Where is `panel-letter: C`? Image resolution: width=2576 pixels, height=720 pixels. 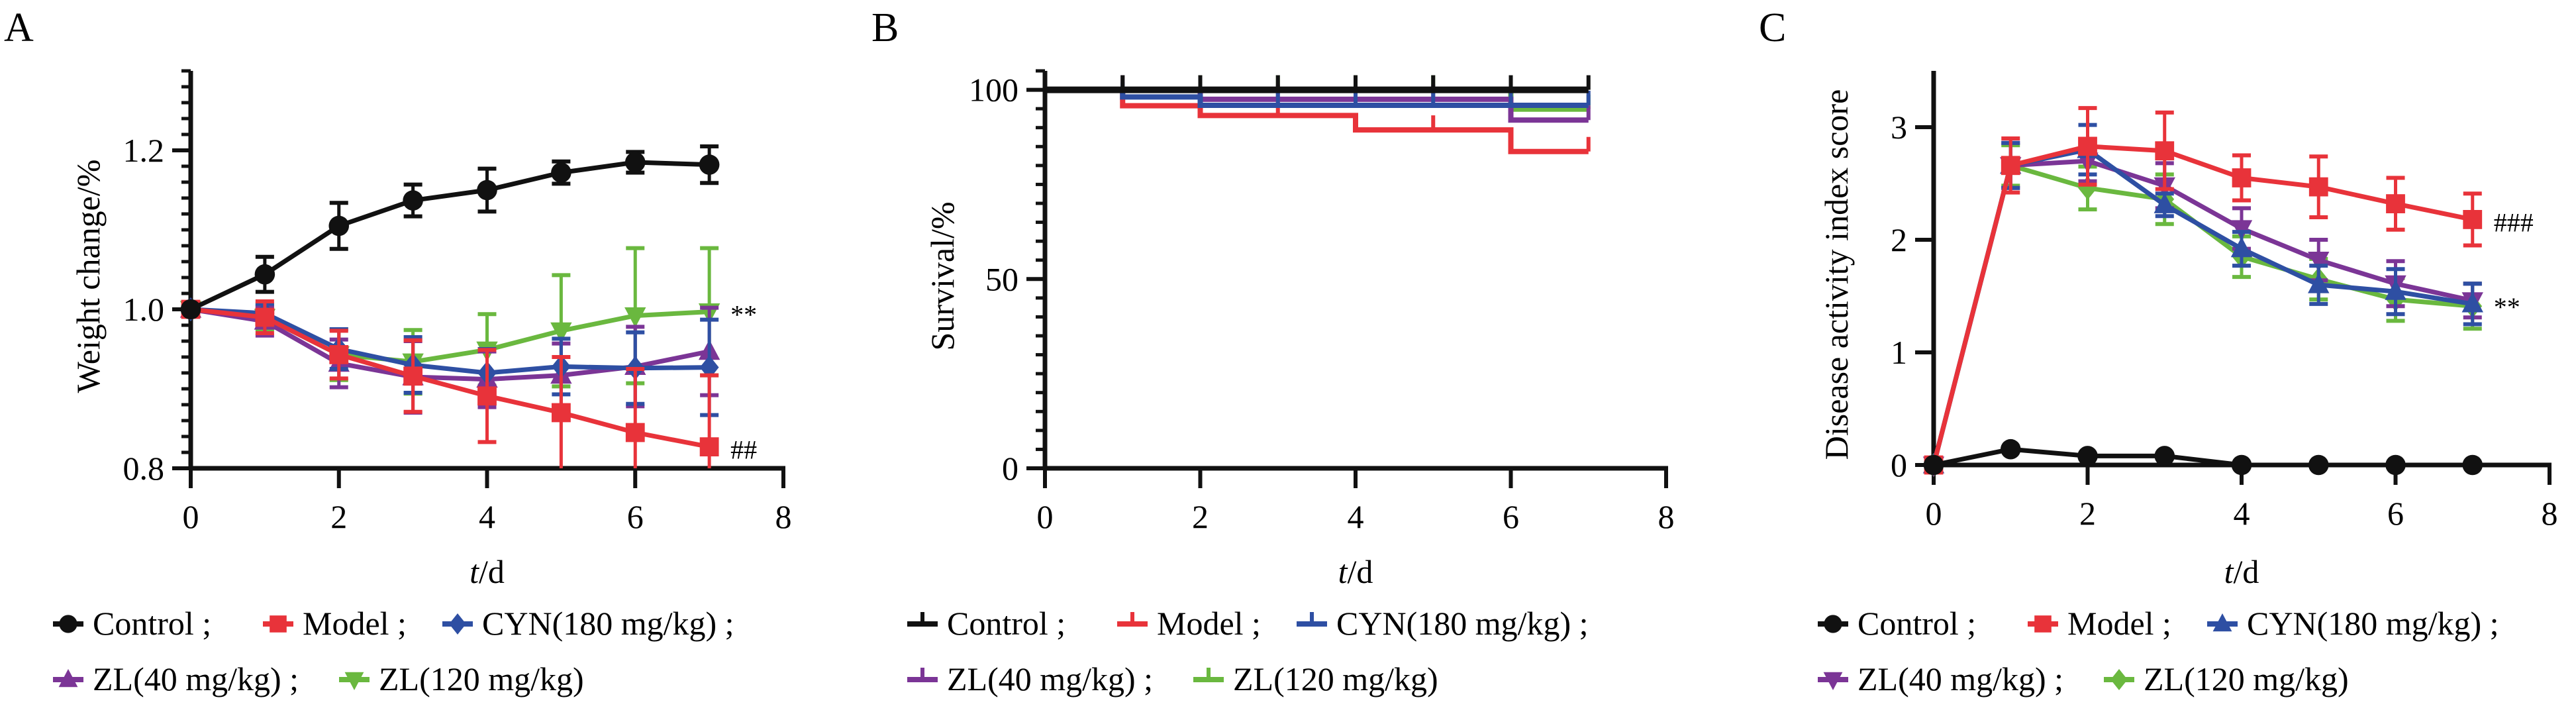 panel-letter: C is located at coordinates (1772, 27).